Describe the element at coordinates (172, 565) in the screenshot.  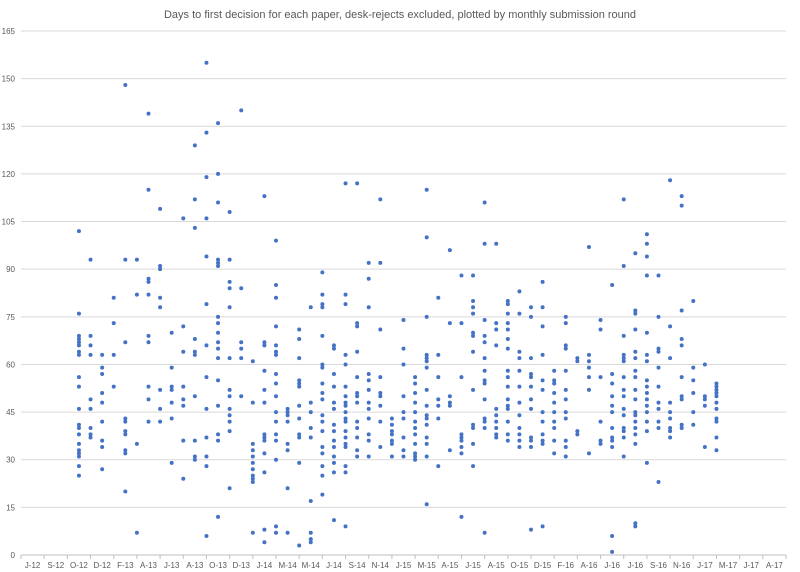
I see `x-tick-label: J-13` at that location.